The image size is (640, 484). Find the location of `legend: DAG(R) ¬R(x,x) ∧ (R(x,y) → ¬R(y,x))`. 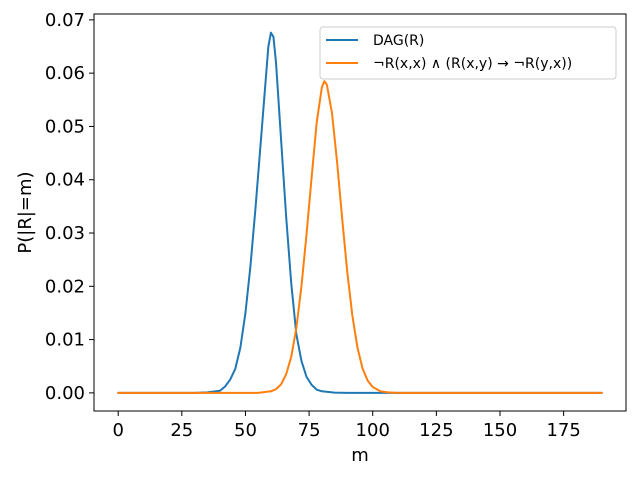

legend: DAG(R) ¬R(x,x) ∧ (R(x,y) → ¬R(y,x)) is located at coordinates (468, 53).